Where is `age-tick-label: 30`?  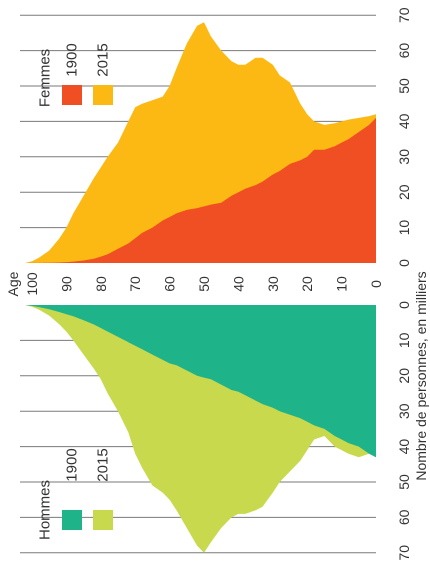
age-tick-label: 30 is located at coordinates (273, 284).